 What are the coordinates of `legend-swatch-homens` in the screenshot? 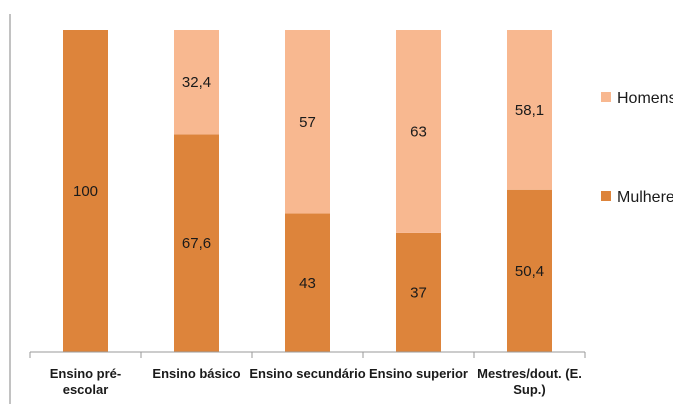 It's located at (606, 97).